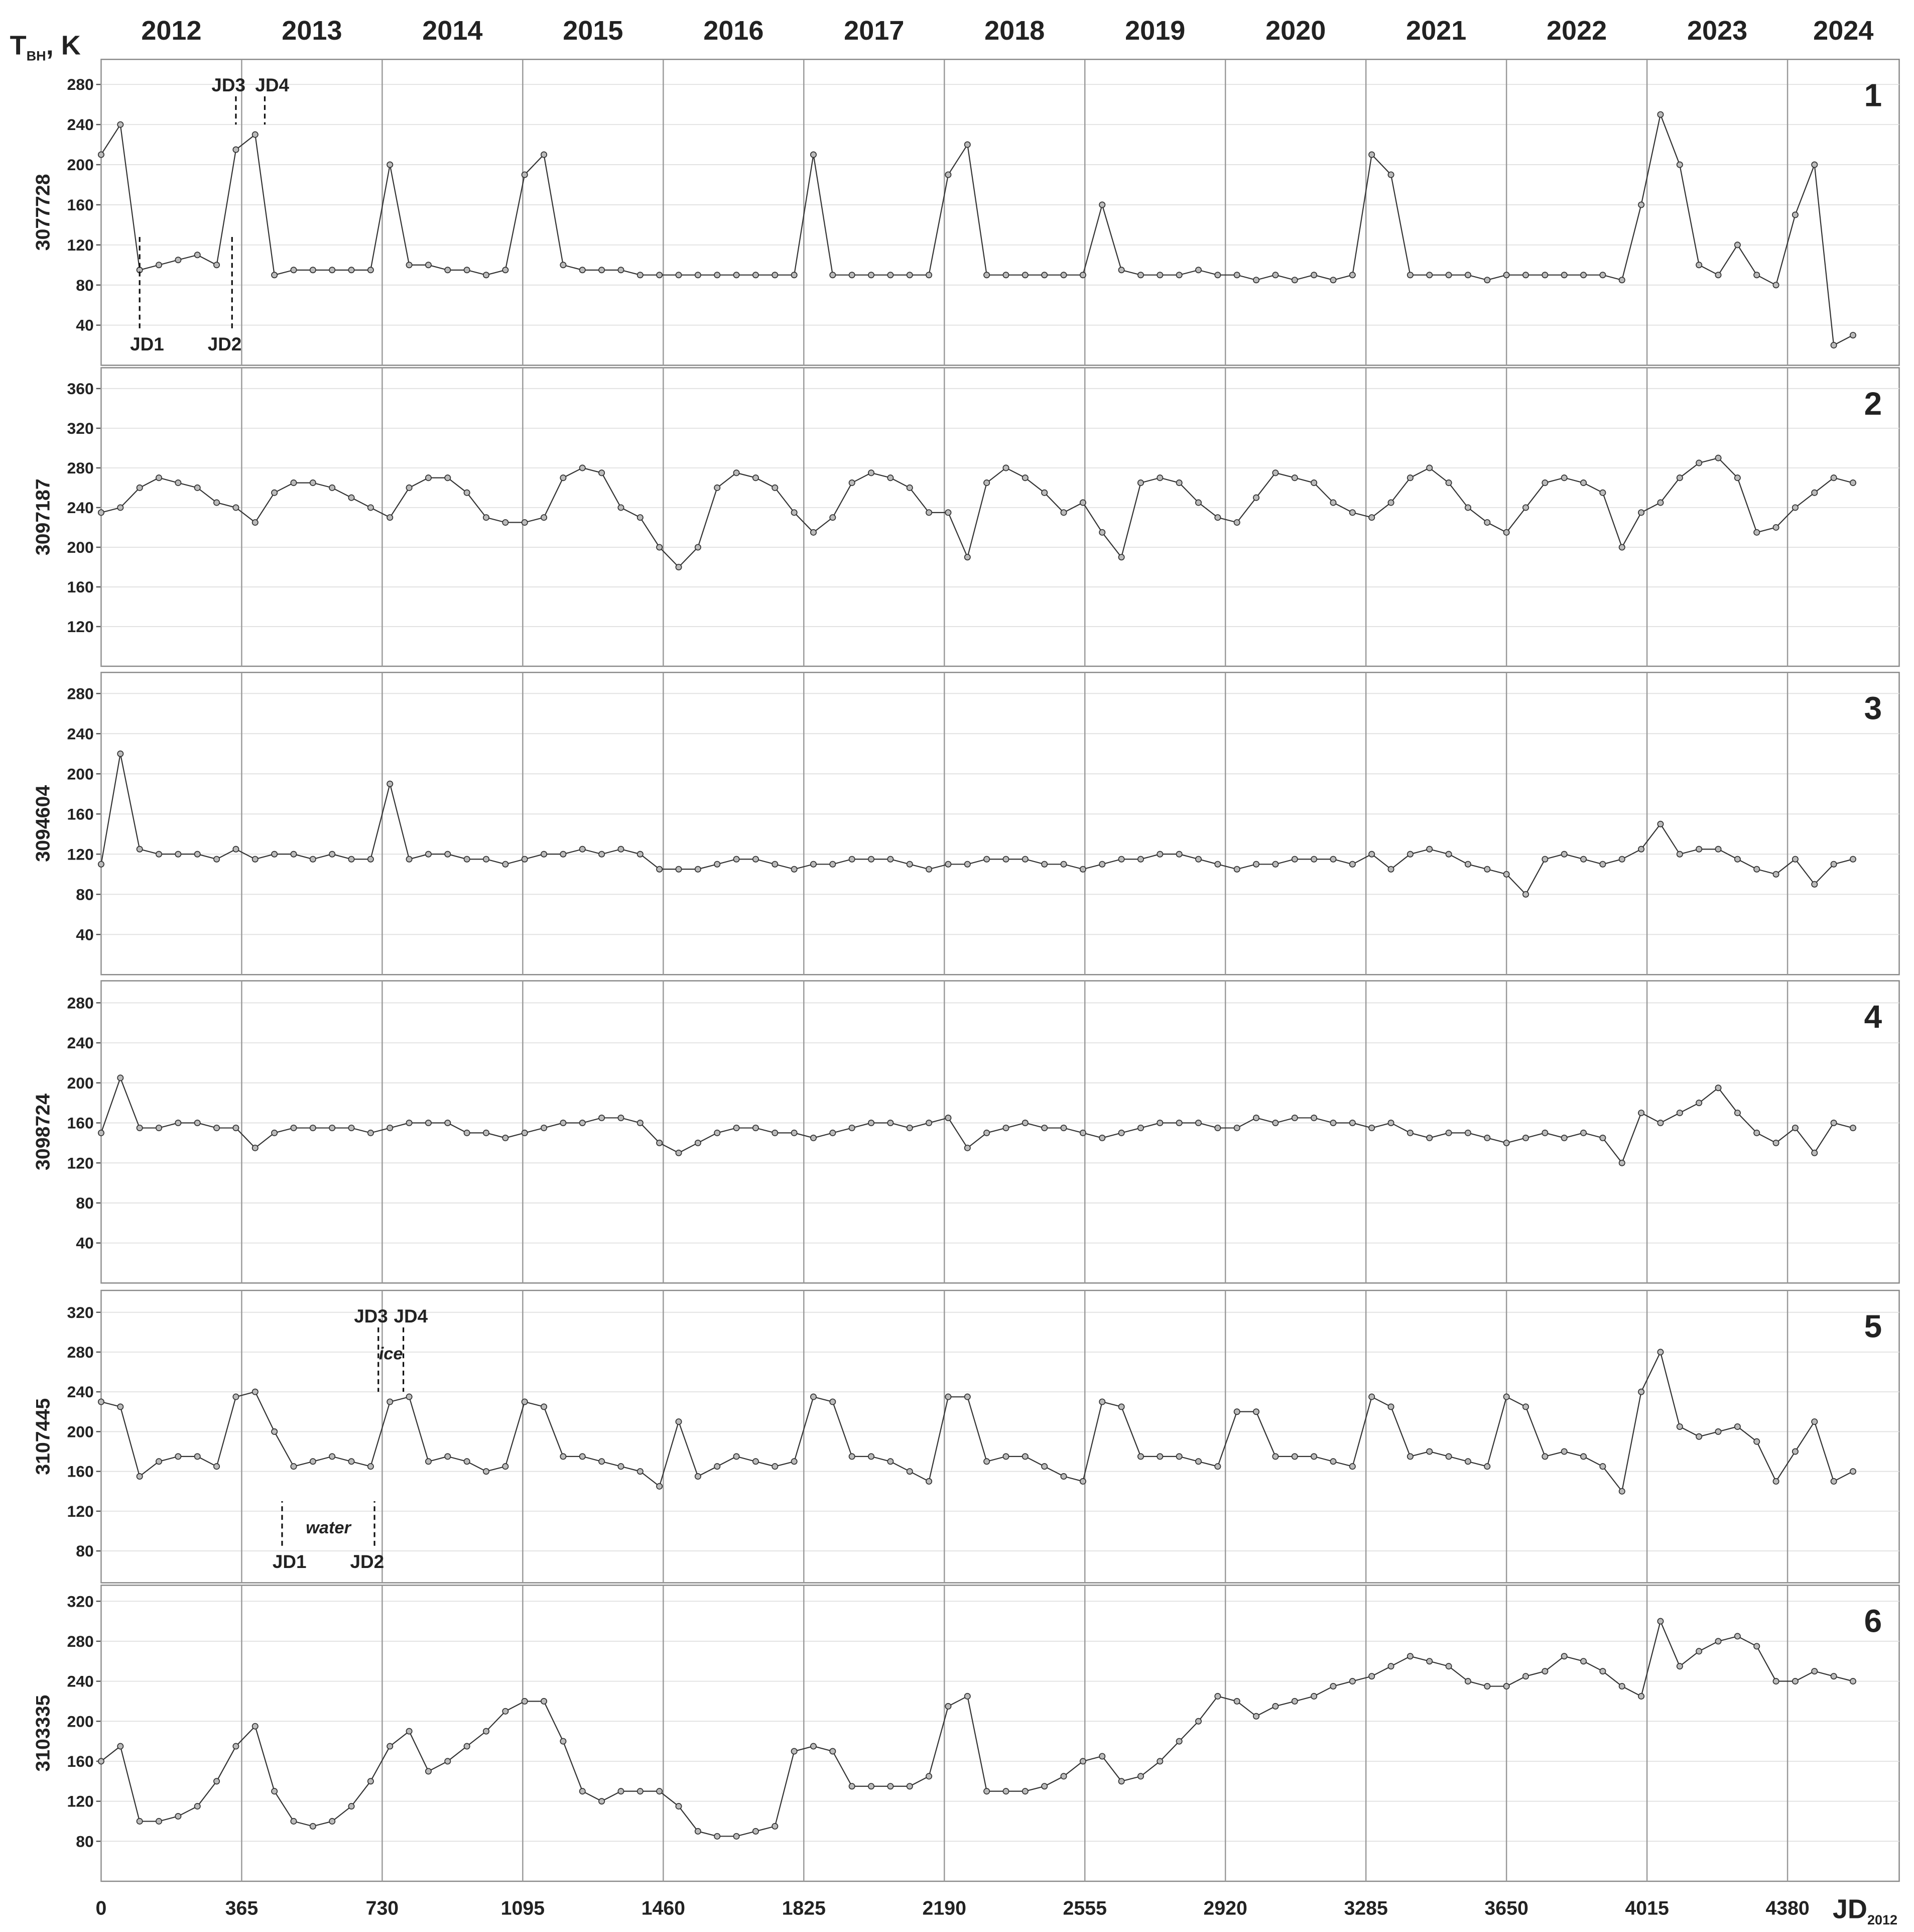 The image size is (1914, 1932). I want to click on panel-number: 1, so click(1873, 95).